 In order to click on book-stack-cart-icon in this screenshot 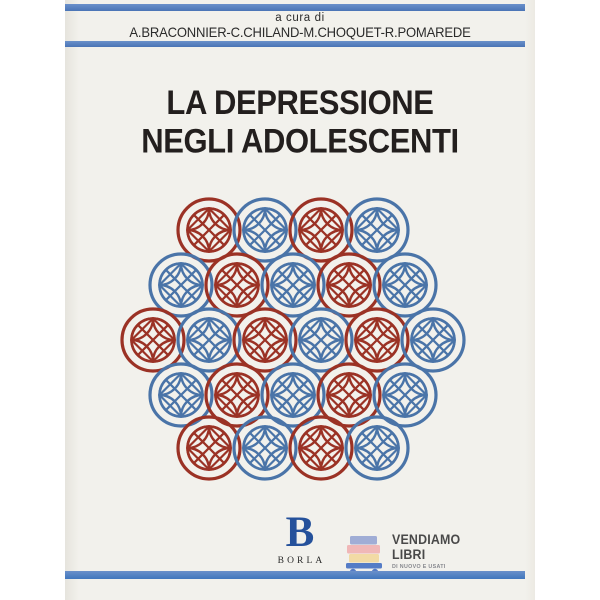, I will do `click(364, 556)`.